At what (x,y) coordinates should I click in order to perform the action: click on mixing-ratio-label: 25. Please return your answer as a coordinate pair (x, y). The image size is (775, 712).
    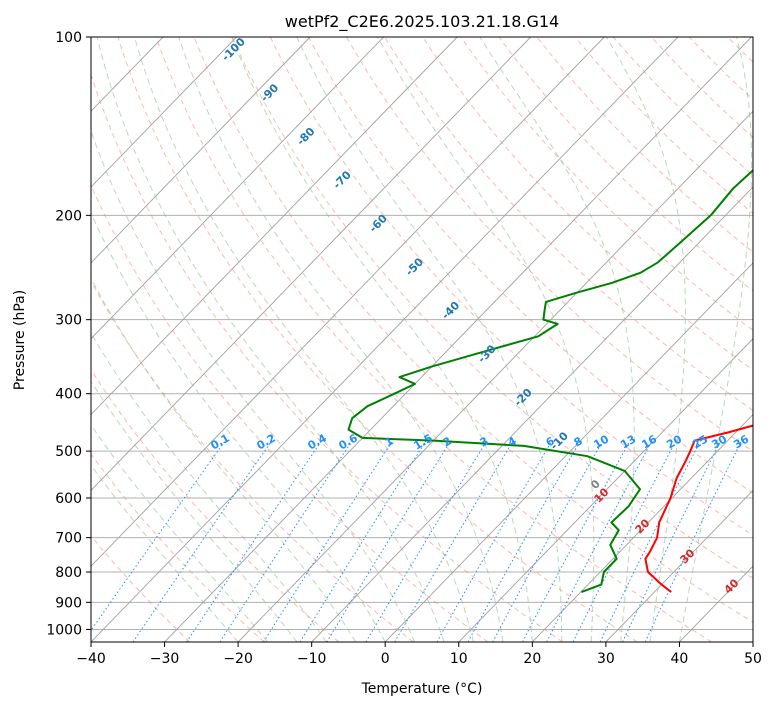
    Looking at the image, I should click on (700, 442).